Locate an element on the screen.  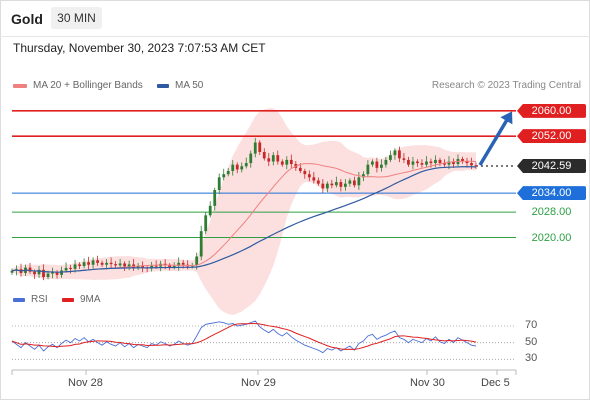
legend-ma9: 9MA is located at coordinates (81, 299).